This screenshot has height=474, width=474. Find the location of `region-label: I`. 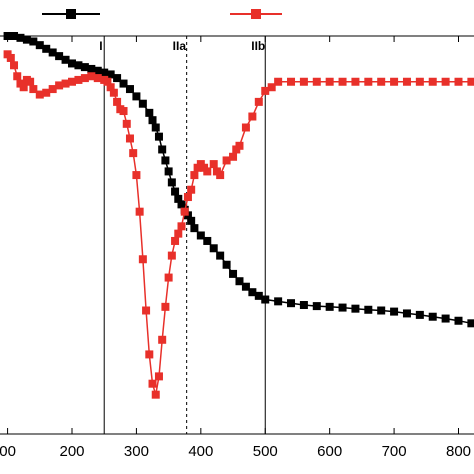

region-label: I is located at coordinates (100, 46).